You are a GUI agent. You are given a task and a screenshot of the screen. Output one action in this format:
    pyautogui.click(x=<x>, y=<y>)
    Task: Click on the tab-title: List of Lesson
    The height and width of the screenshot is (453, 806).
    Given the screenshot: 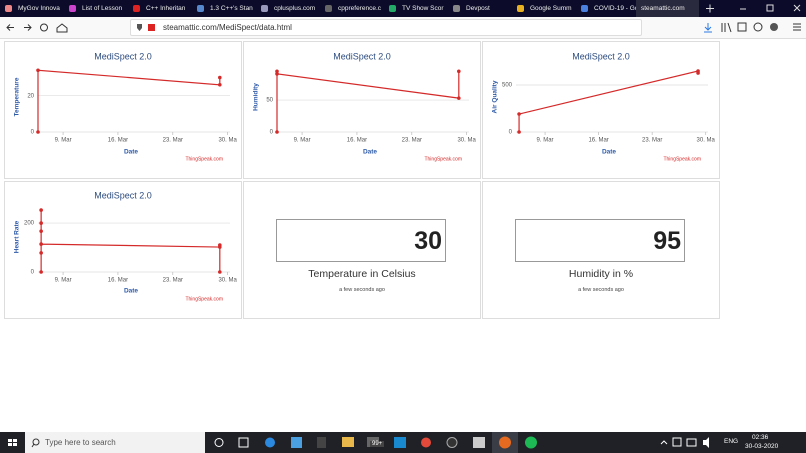 What is the action you would take?
    pyautogui.click(x=102, y=8)
    